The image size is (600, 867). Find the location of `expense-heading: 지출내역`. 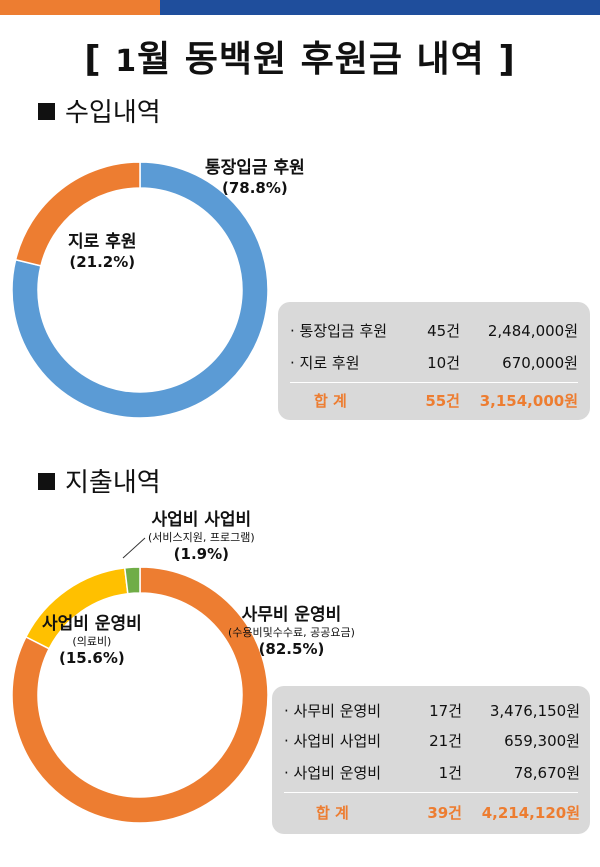

expense-heading: 지출내역 is located at coordinates (99, 480).